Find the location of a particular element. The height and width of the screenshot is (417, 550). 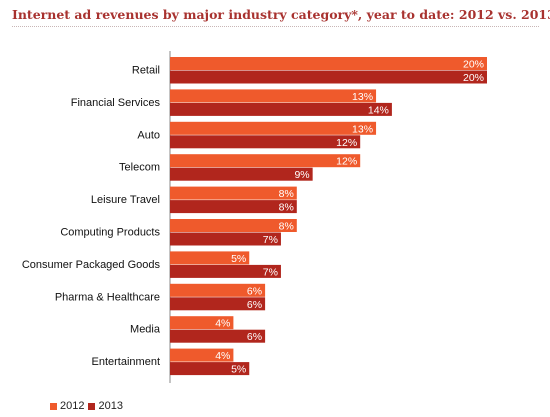

bar-2012-leisure-travel is located at coordinates (233, 193).